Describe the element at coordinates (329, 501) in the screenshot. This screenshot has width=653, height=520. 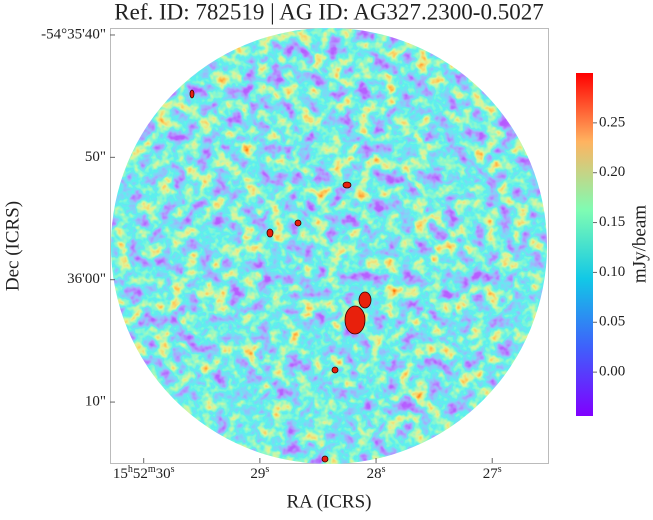
I see `x-axis-label: RA (ICRS)` at that location.